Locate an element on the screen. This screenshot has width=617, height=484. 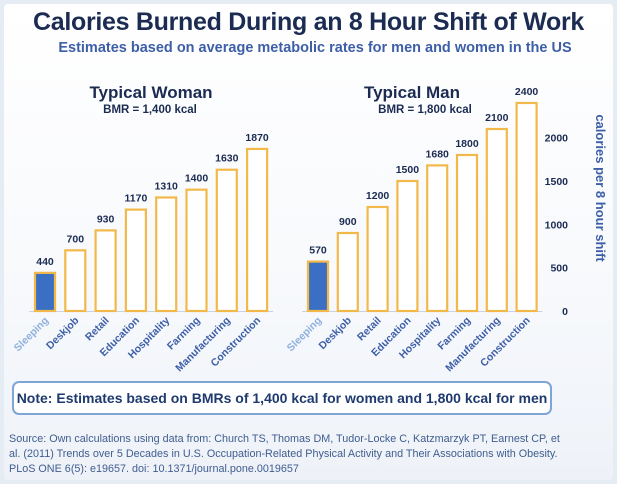
bar-man-education is located at coordinates (407, 246).